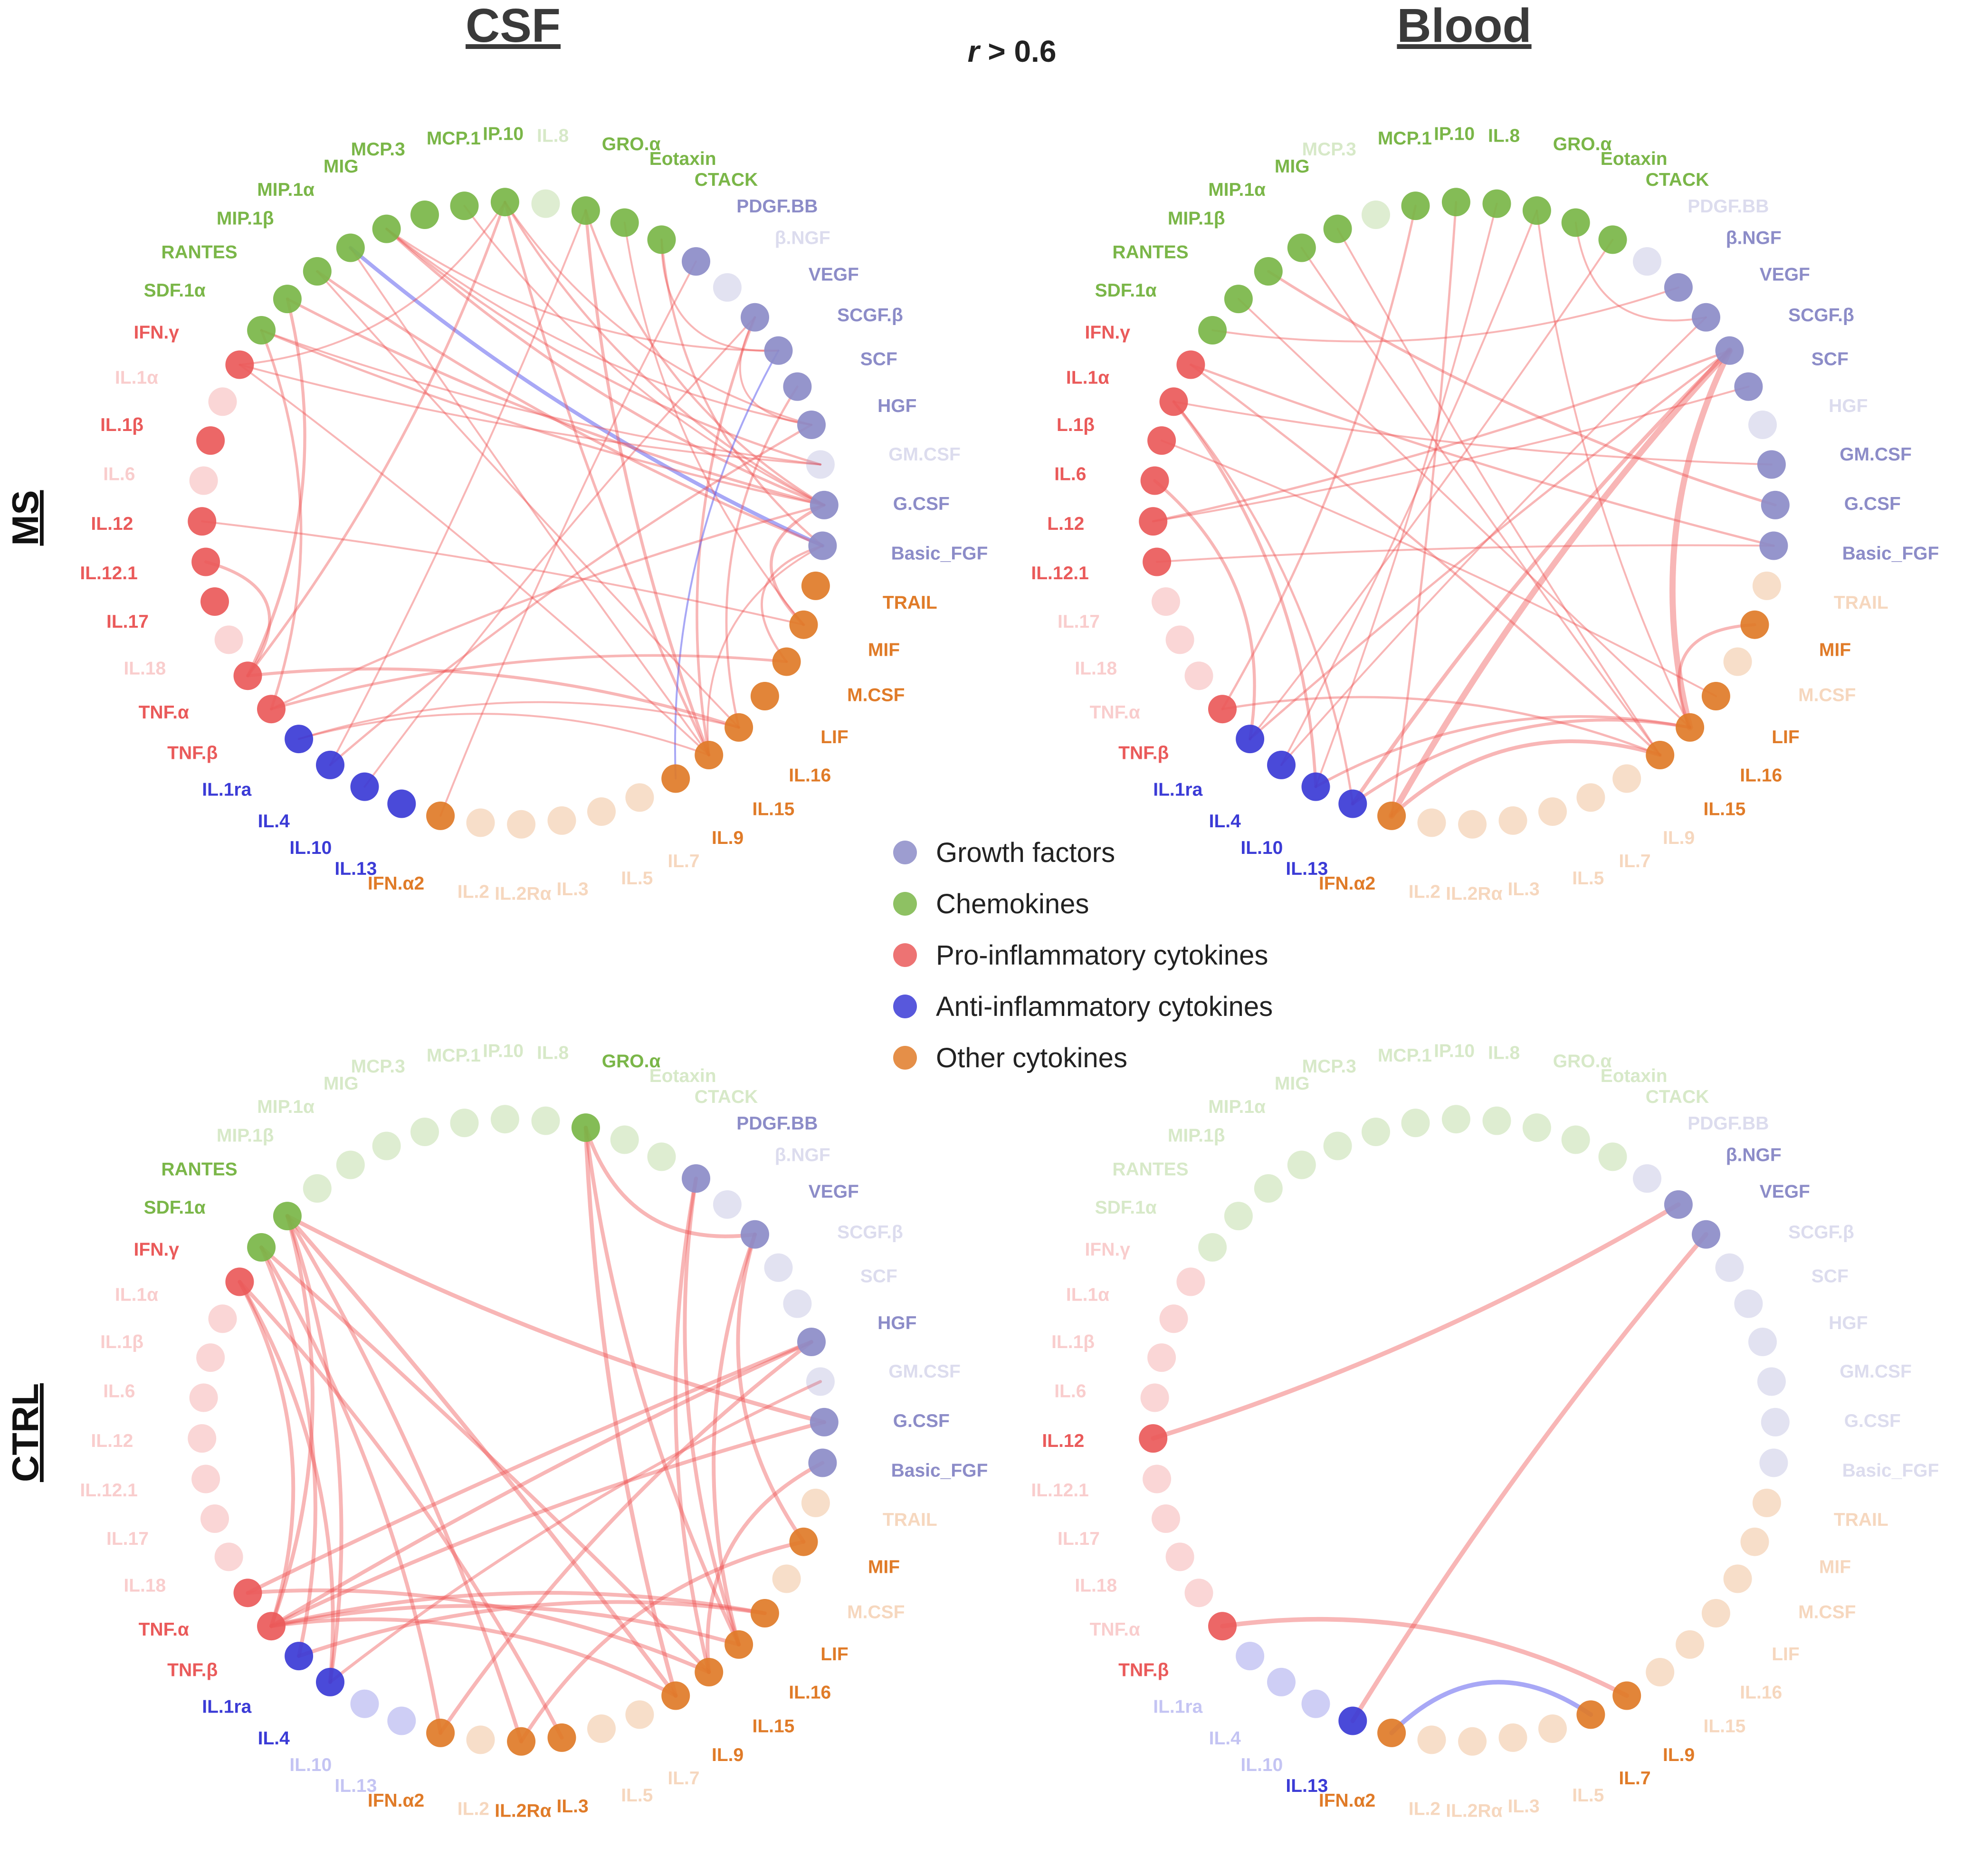 Image resolution: width=1964 pixels, height=1876 pixels. I want to click on node-mig, so click(1338, 229).